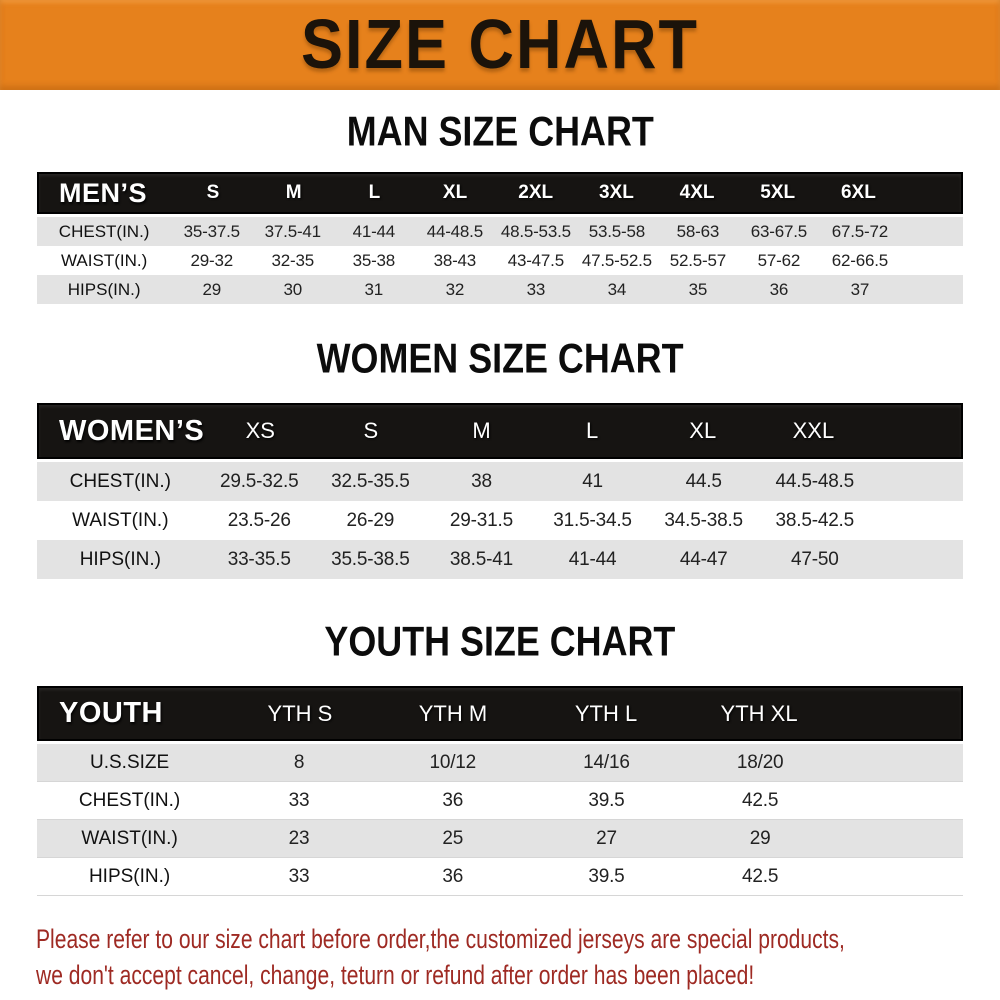  Describe the element at coordinates (592, 430) in the screenshot. I see `column-header: L` at that location.